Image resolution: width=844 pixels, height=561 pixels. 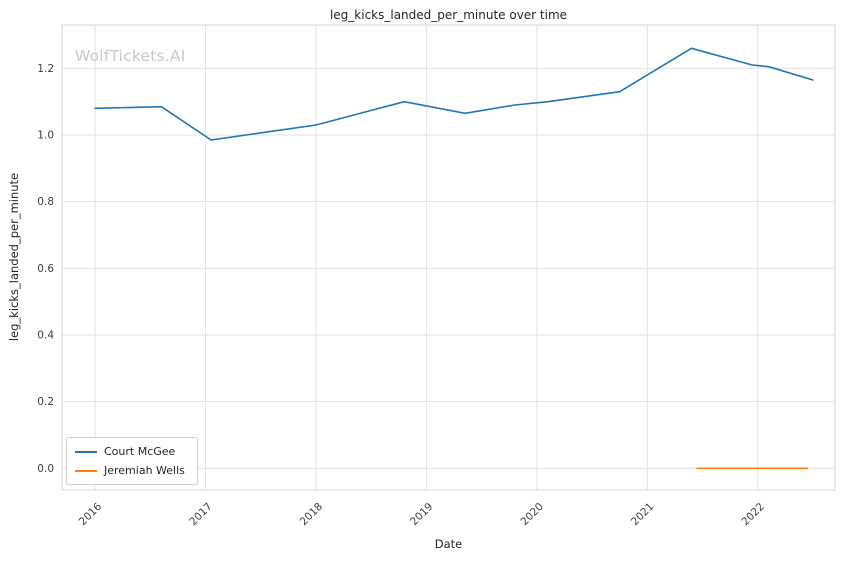 I want to click on legend-label: Court McGee, so click(x=140, y=451).